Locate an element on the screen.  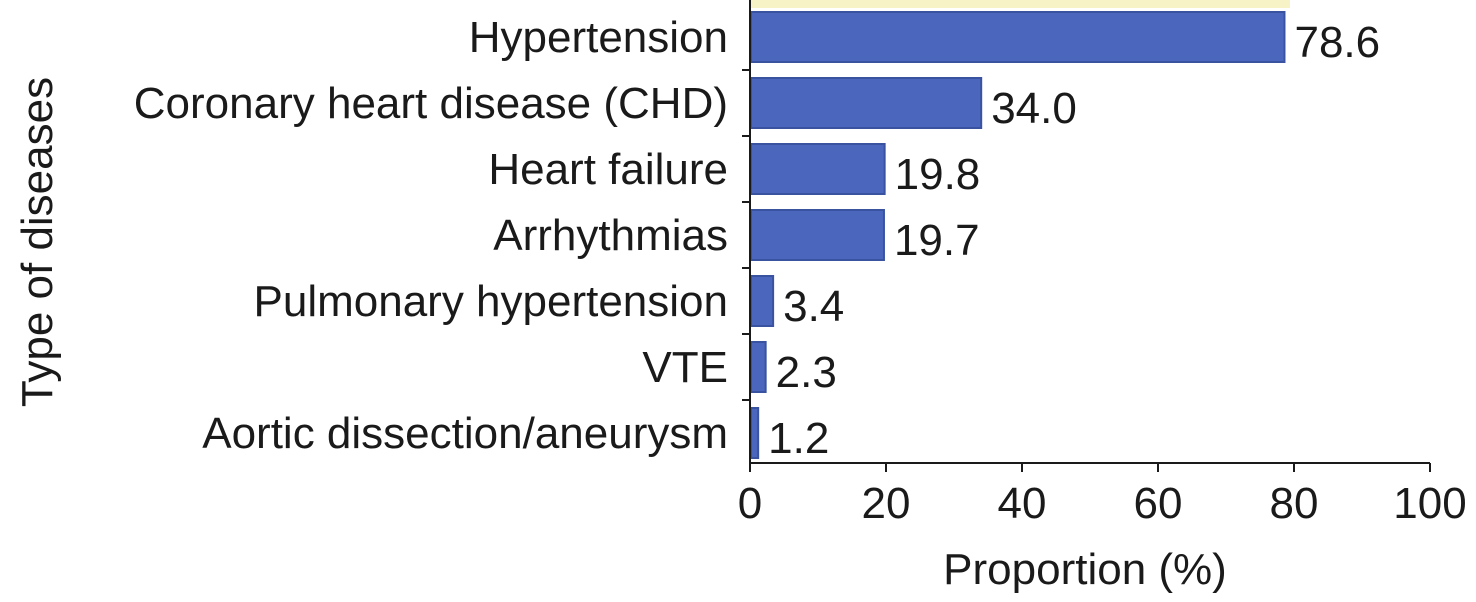
value-label: 34.0 is located at coordinates (1034, 108).